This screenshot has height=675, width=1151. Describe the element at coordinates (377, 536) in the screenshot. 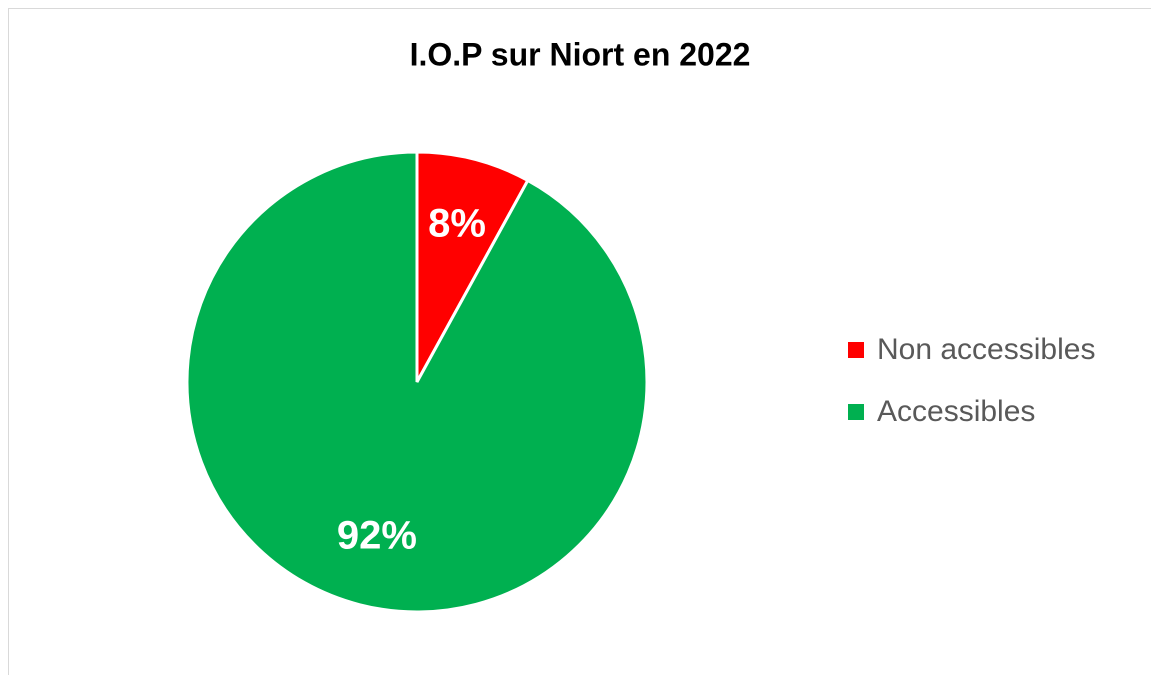

I see `data-label: 92%` at that location.